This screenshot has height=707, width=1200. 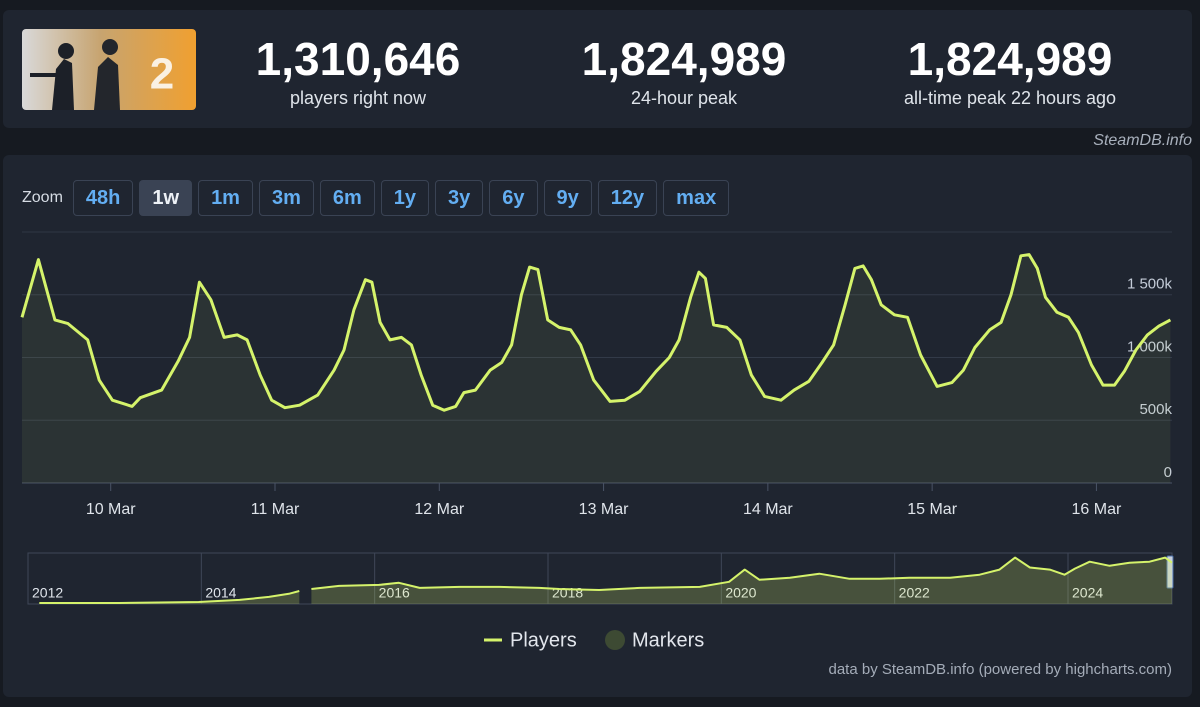 What do you see at coordinates (286, 198) in the screenshot?
I see `zoom-button: 3m` at bounding box center [286, 198].